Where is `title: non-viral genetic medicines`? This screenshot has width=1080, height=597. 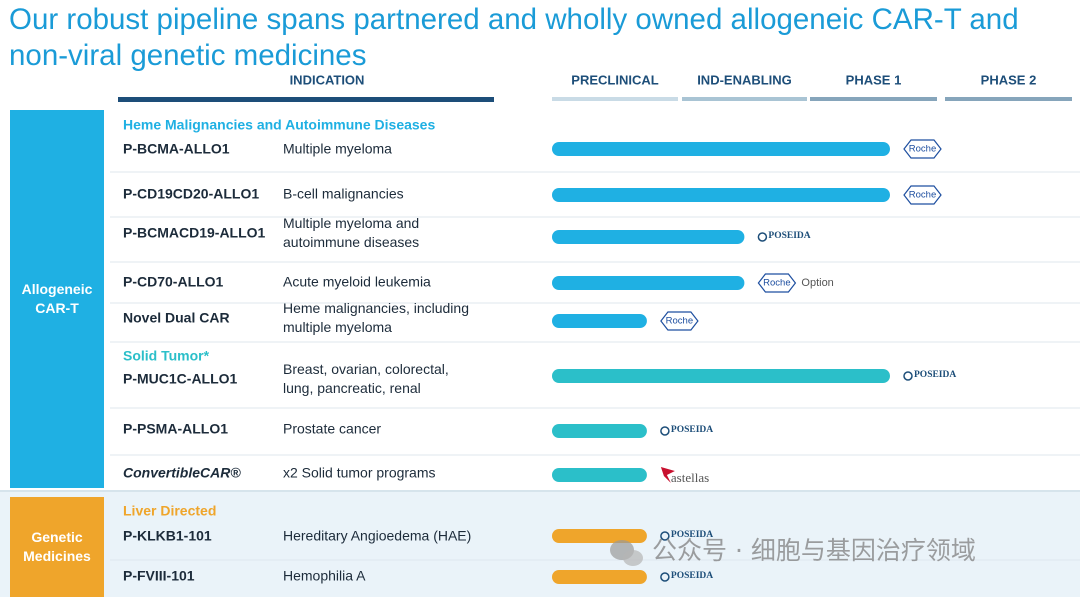 title: non-viral genetic medicines is located at coordinates (187, 55).